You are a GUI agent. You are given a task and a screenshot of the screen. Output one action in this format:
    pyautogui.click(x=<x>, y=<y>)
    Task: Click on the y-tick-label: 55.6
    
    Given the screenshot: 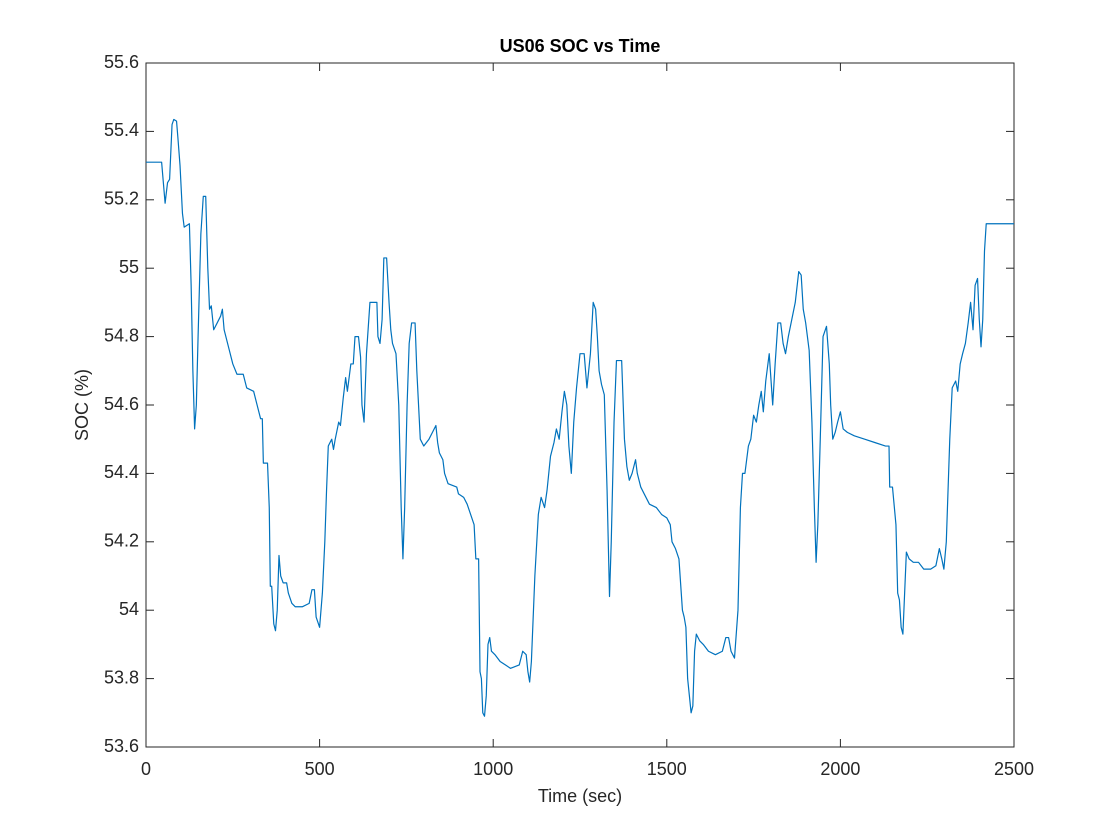 What is the action you would take?
    pyautogui.click(x=121, y=62)
    